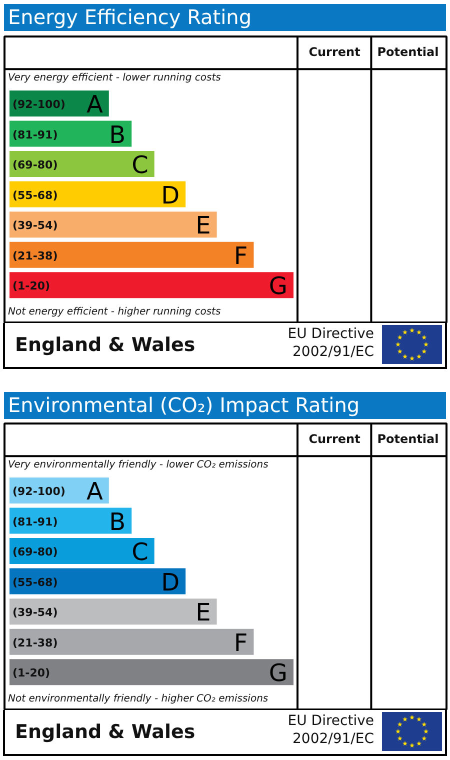  I want to click on chart-title: Energy Efficiency Rating, so click(225, 17).